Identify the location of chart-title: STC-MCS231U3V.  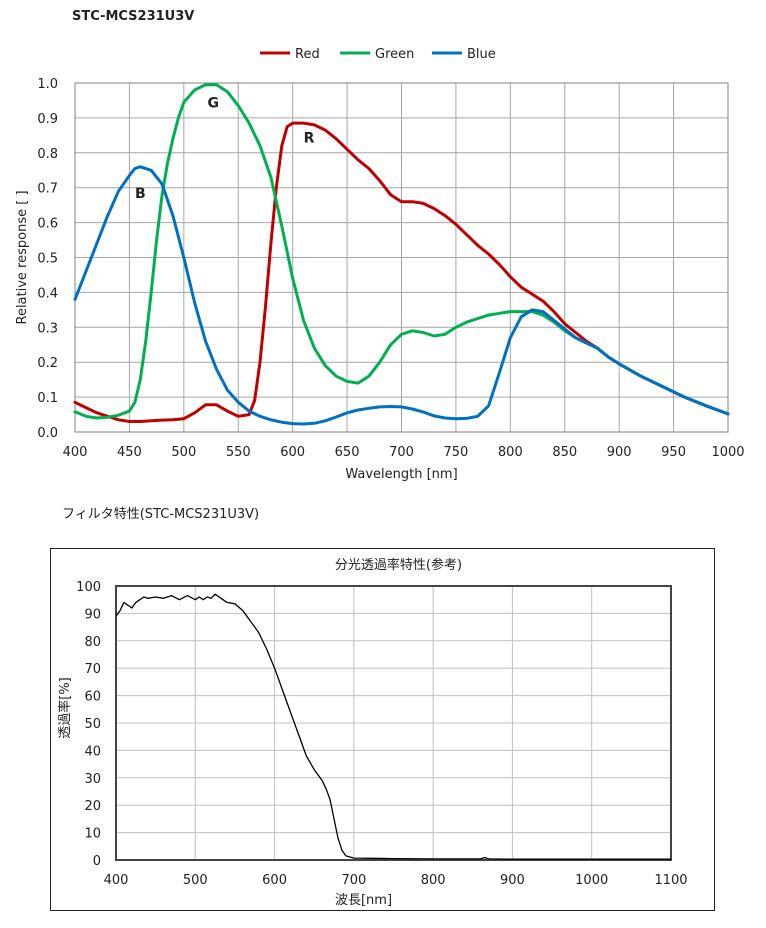
(133, 16).